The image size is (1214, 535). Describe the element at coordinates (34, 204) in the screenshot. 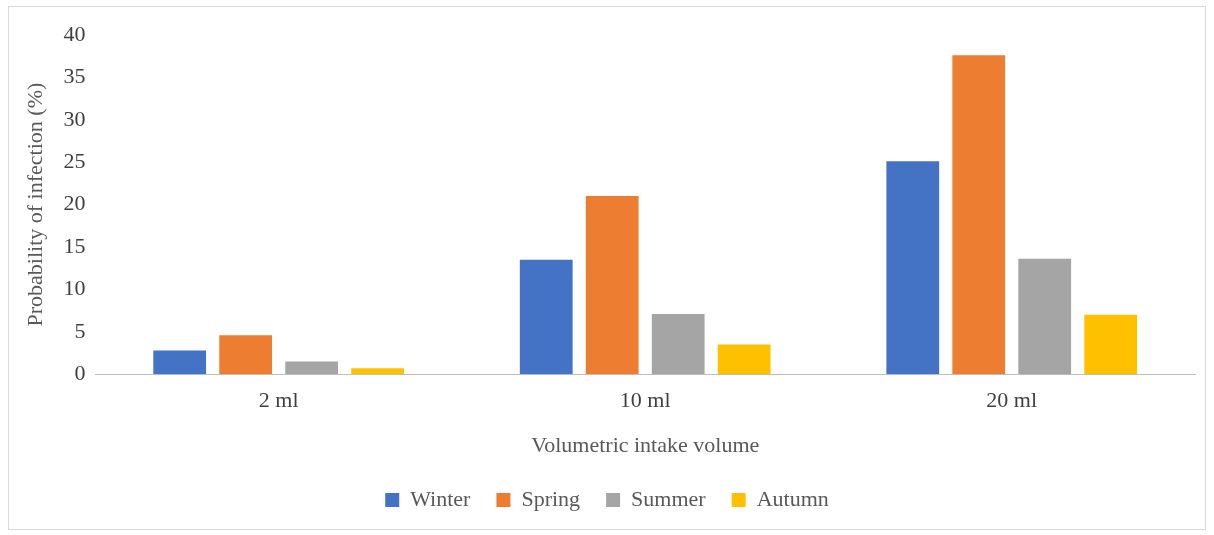

I see `y-axis-title: Probability of infection (%)` at that location.